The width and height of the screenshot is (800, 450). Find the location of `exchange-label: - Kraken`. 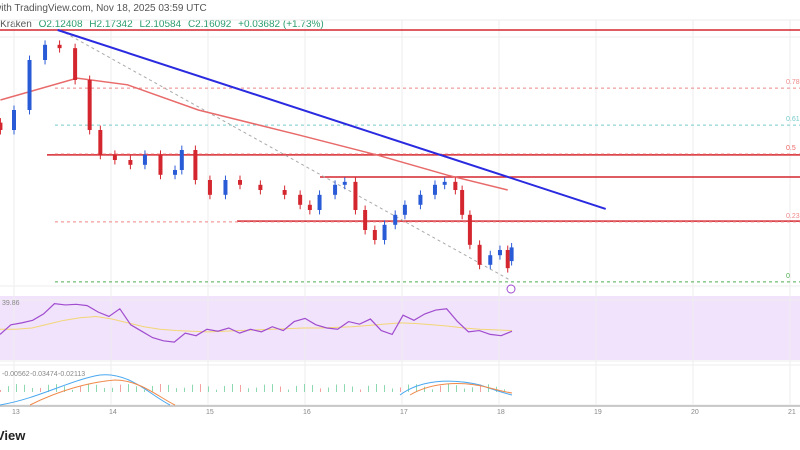

exchange-label: - Kraken is located at coordinates (16, 24).